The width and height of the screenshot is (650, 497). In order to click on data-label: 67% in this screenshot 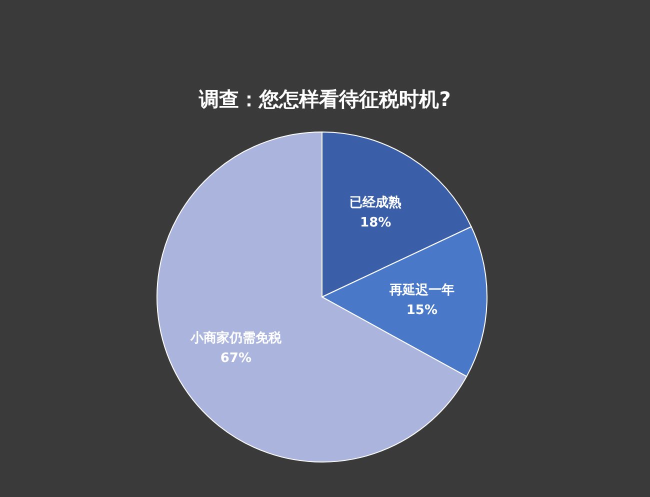, I will do `click(236, 358)`.